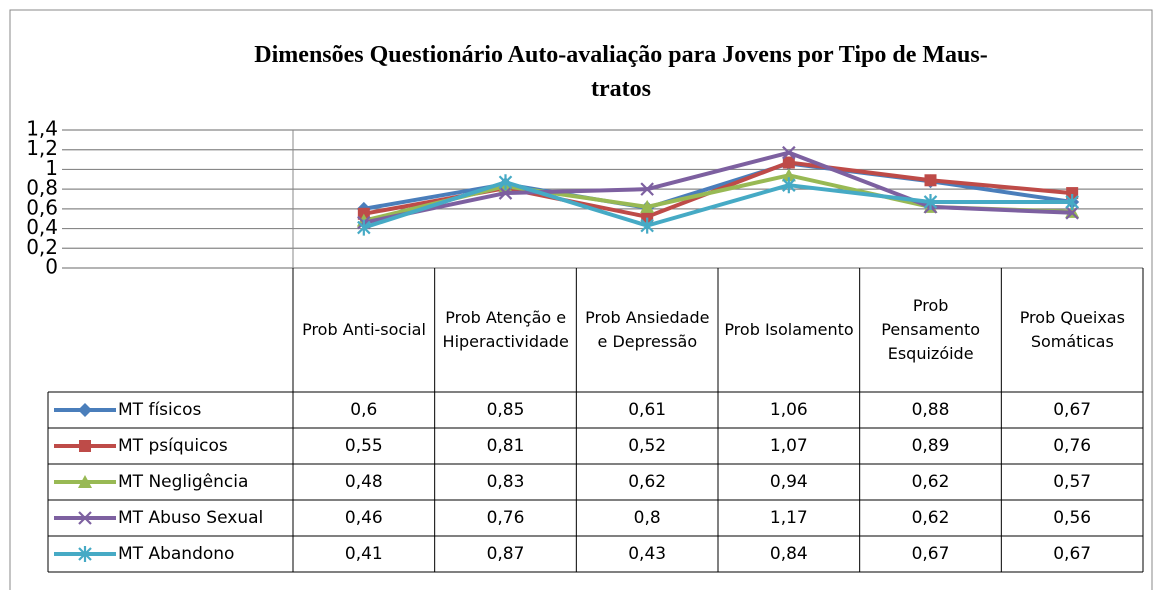  What do you see at coordinates (176, 554) in the screenshot?
I see `legend-label: MT Abandono` at bounding box center [176, 554].